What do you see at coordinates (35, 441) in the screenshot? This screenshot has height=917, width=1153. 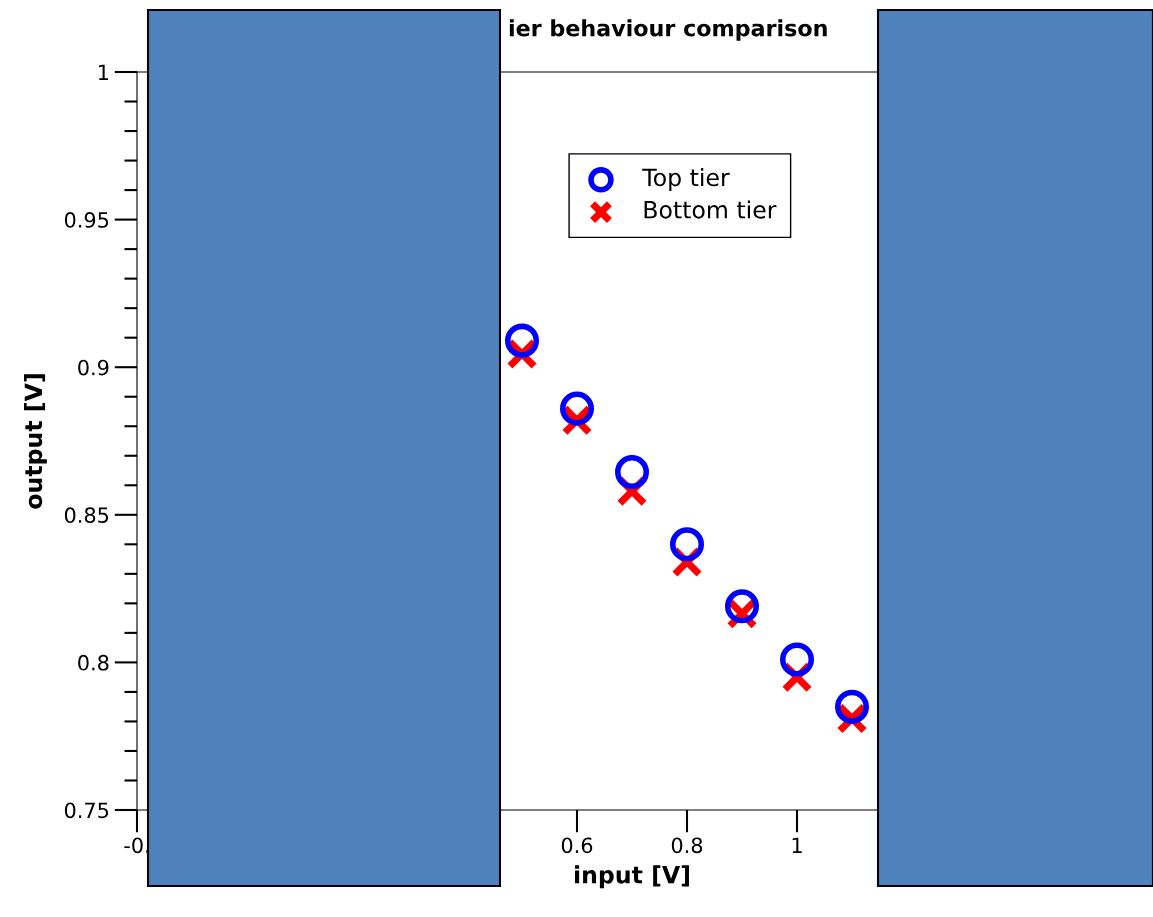 I see `y-axis-title: output [V]` at bounding box center [35, 441].